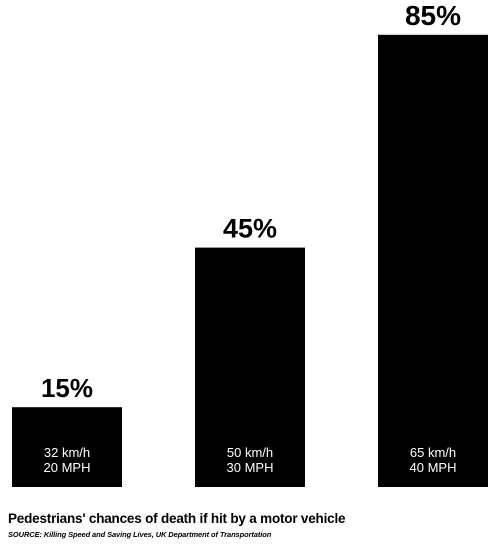 This screenshot has height=549, width=491. I want to click on bar-value-label: 15%, so click(67, 388).